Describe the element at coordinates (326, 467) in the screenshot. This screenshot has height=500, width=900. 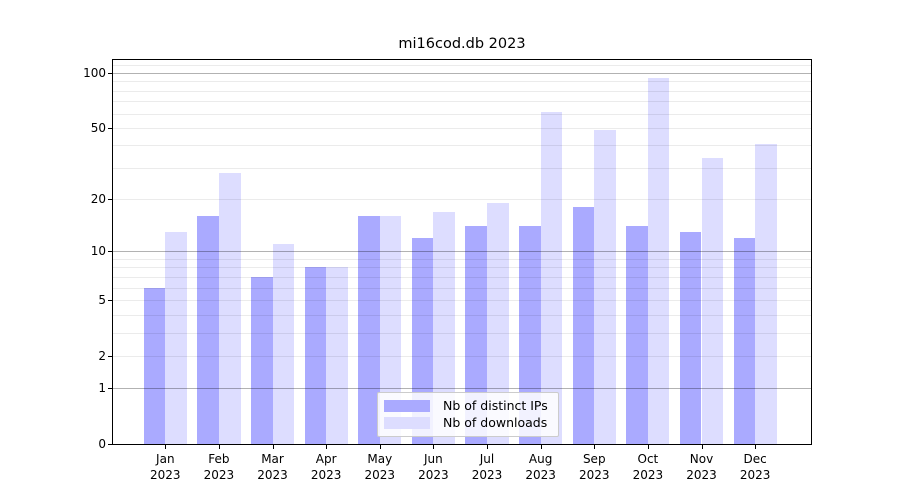
I see `x-tick-label: Apr 2023` at that location.